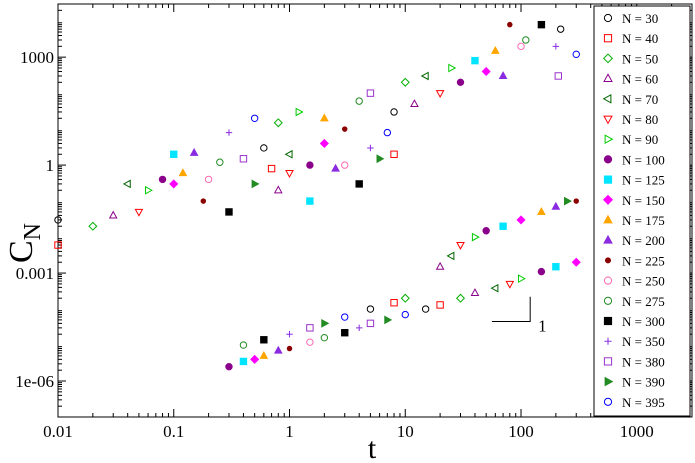 The image size is (695, 463). Describe the element at coordinates (289, 431) in the screenshot. I see `x-tick-label: 1` at that location.